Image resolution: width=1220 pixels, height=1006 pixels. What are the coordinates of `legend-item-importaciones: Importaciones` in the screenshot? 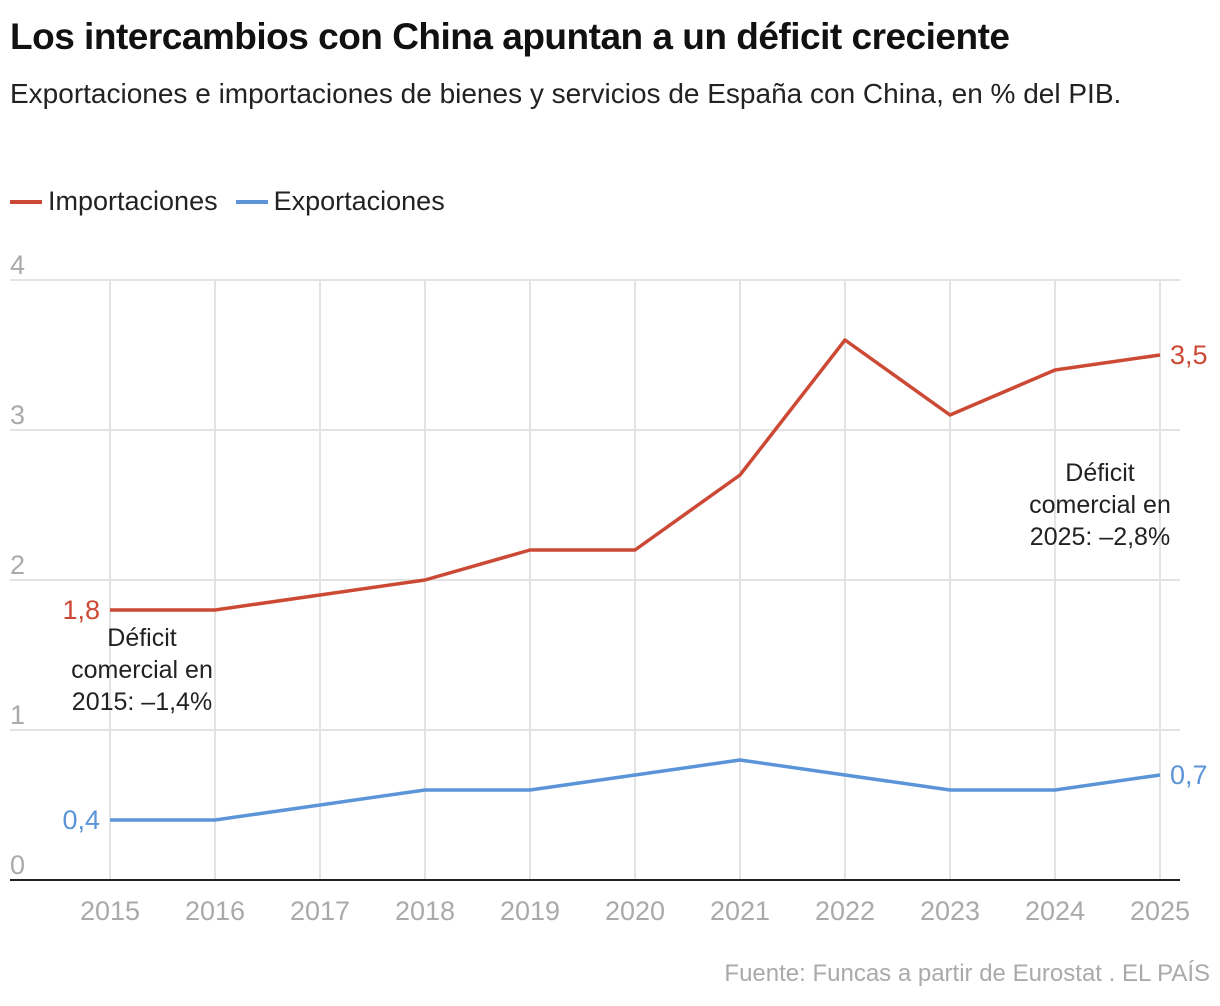 It's located at (114, 201).